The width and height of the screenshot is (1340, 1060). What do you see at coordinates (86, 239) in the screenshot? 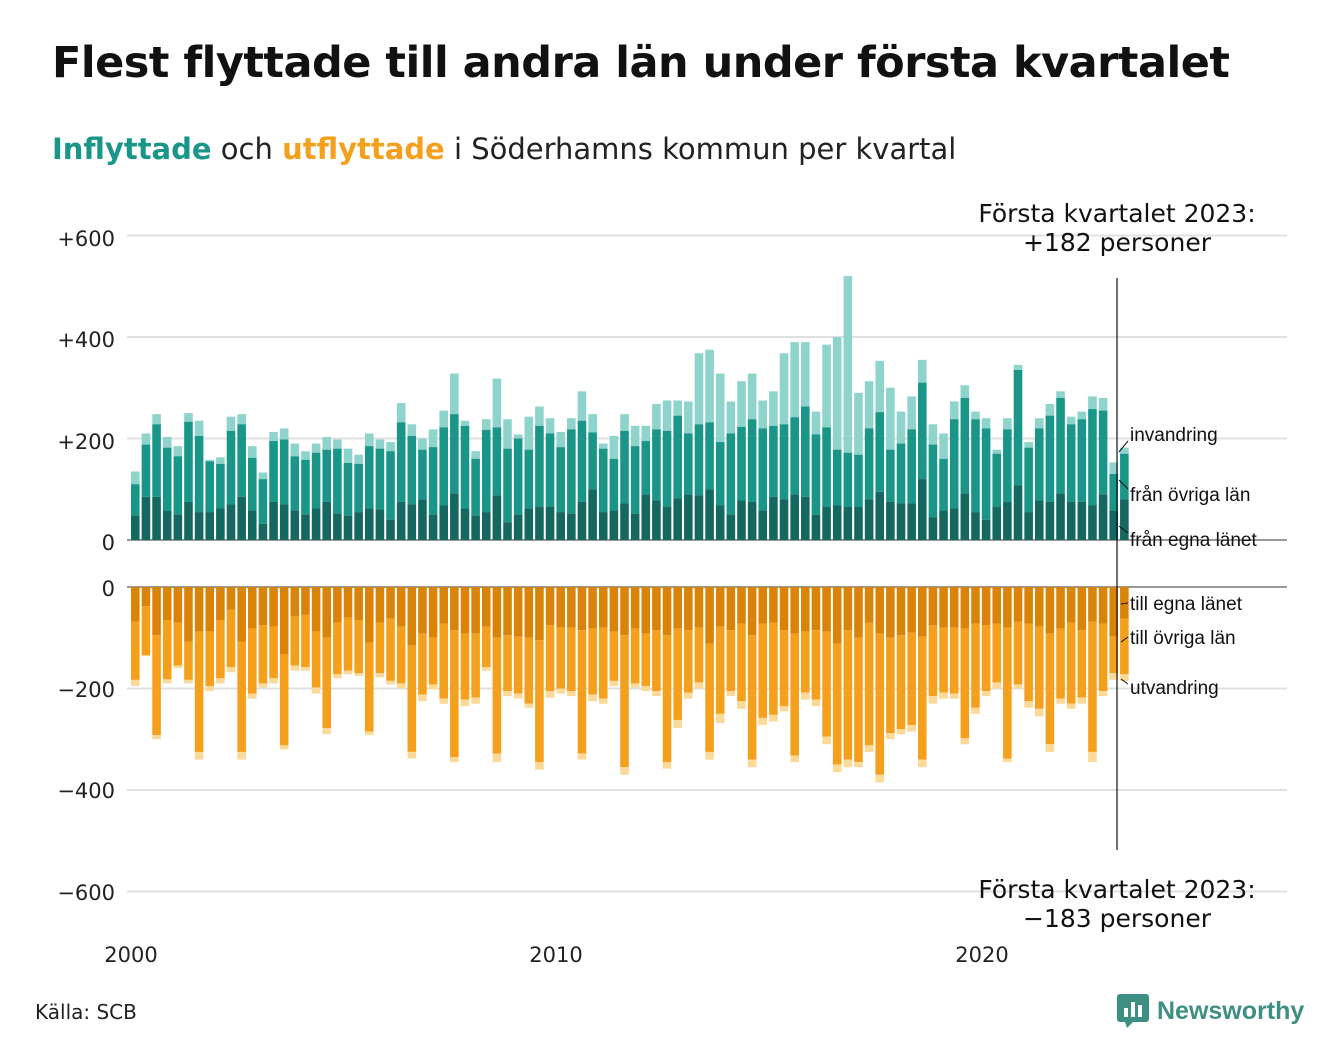
I see `y-tick-top-600: +600` at bounding box center [86, 239].